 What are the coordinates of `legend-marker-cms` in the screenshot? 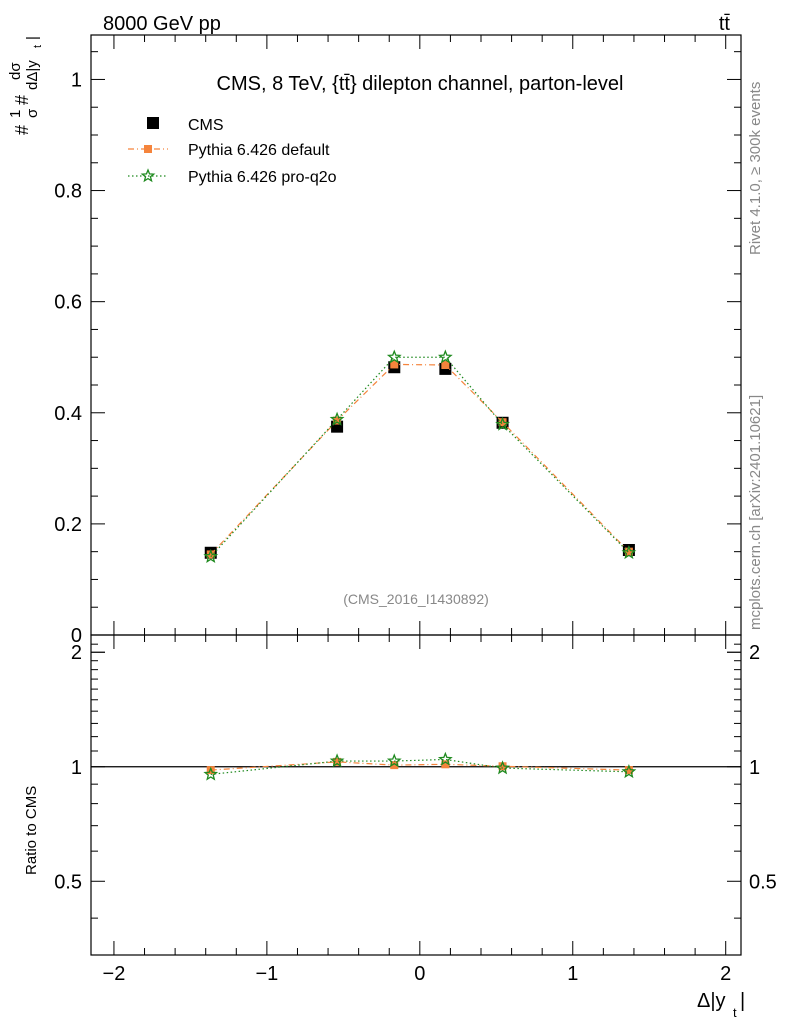 It's located at (153, 123).